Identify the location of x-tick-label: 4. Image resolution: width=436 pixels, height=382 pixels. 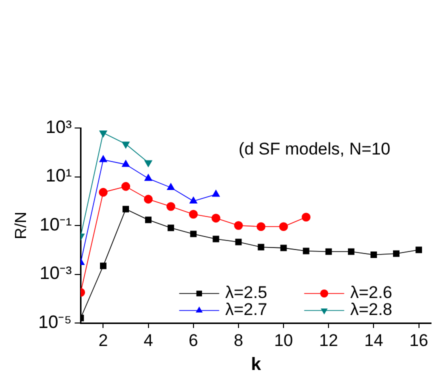
(149, 340).